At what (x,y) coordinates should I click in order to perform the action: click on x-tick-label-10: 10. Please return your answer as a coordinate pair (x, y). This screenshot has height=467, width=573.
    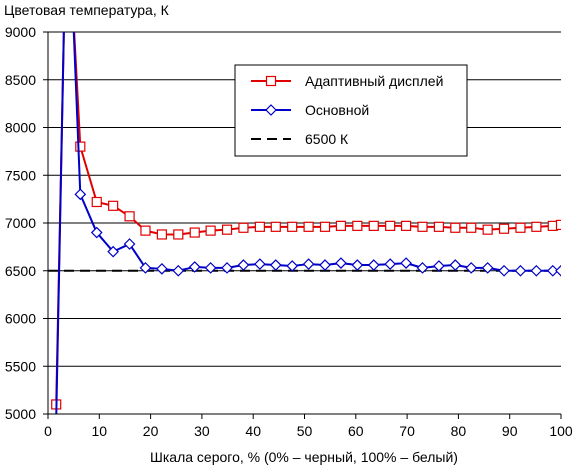
    Looking at the image, I should click on (100, 431).